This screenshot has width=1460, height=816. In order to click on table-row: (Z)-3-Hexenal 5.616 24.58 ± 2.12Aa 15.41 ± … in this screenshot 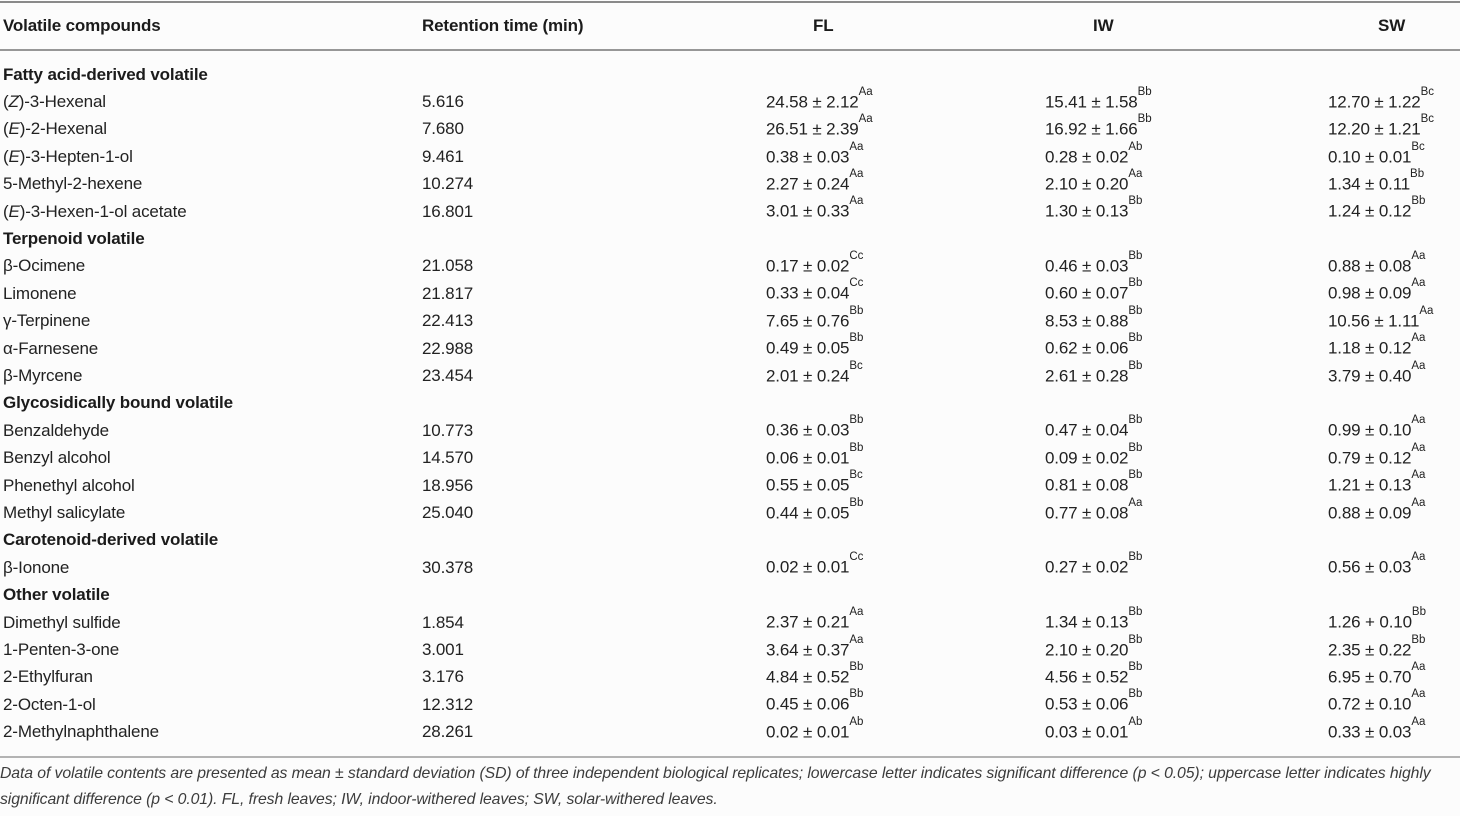, I will do `click(730, 100)`.